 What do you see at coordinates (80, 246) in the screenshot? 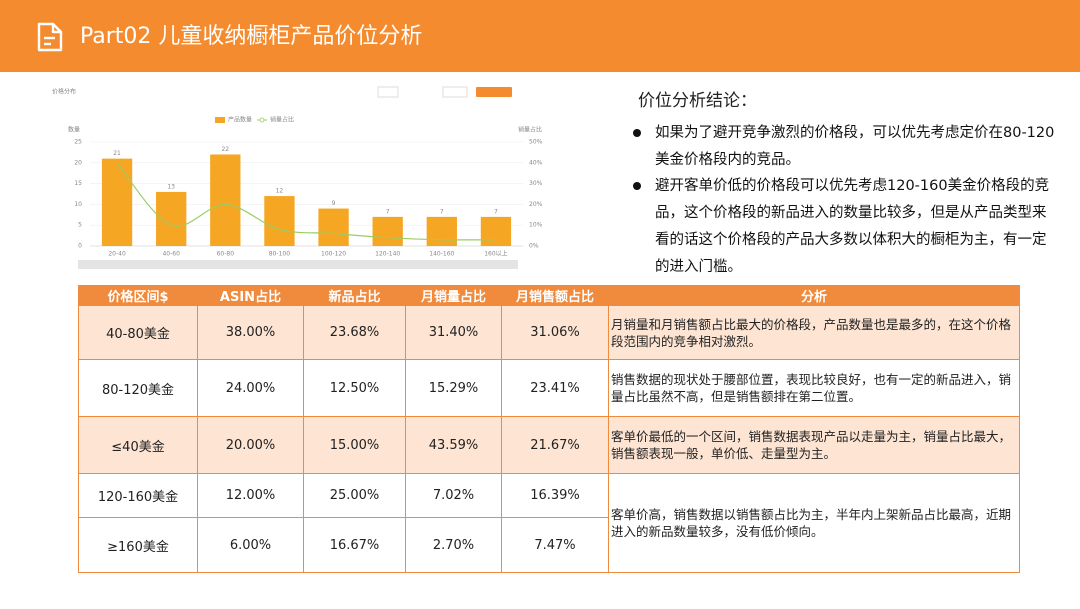
I see `y-tick-label: 0` at bounding box center [80, 246].